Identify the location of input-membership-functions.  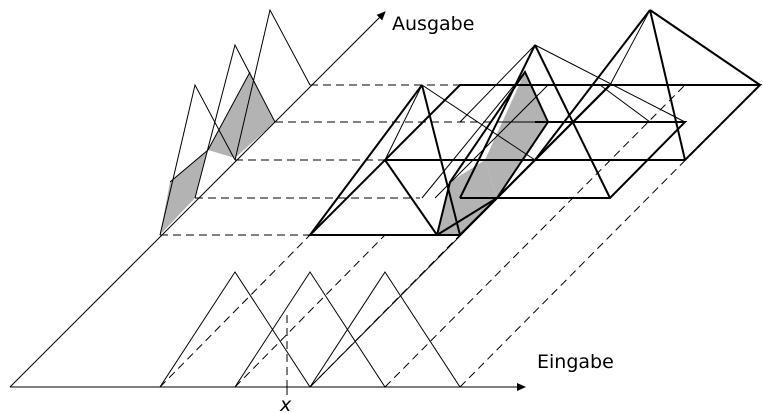
(310, 329).